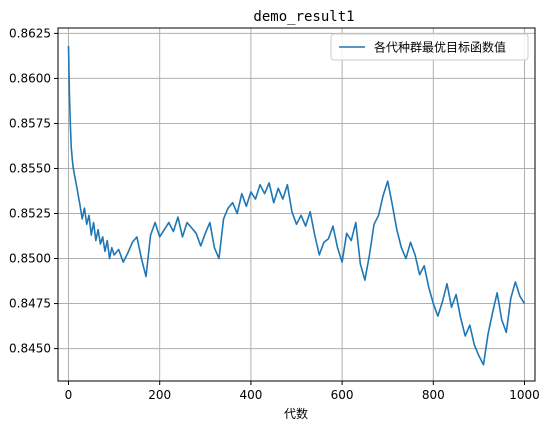 The image size is (545, 431). What do you see at coordinates (30, 304) in the screenshot?
I see `y-tick-label: 0.8475` at bounding box center [30, 304].